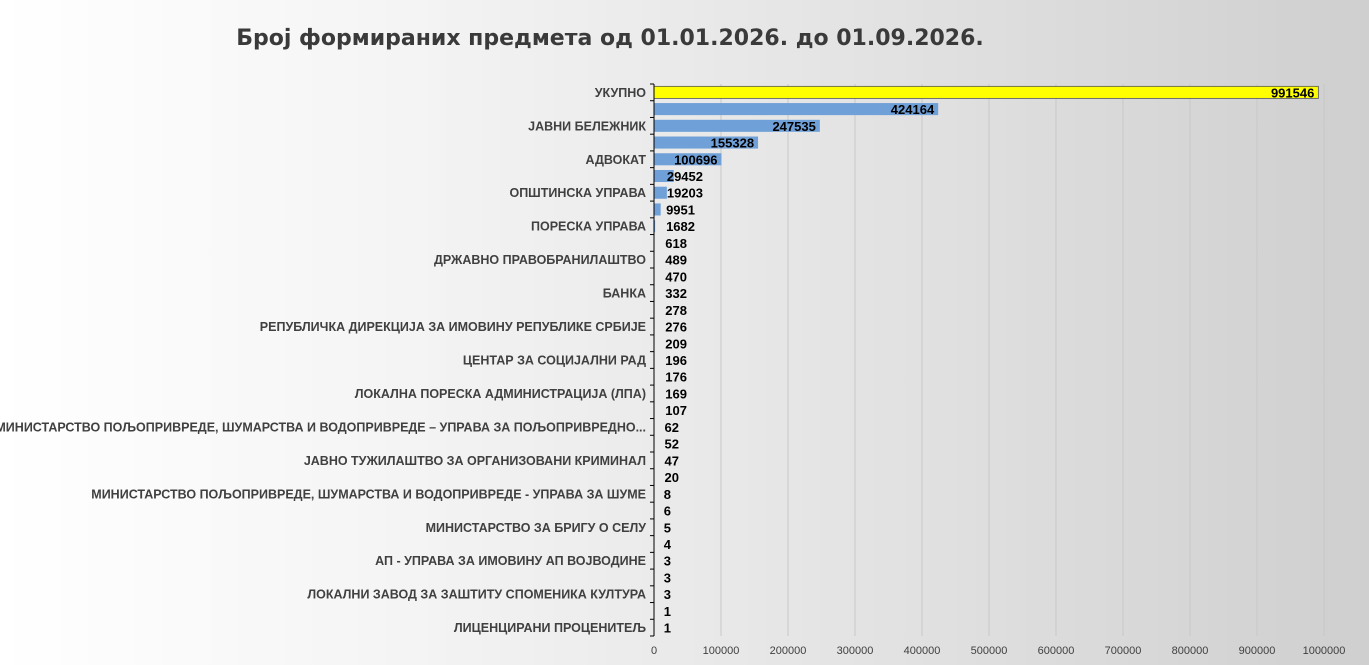 This screenshot has width=1369, height=665. I want to click on data-label: 9951, so click(680, 209).